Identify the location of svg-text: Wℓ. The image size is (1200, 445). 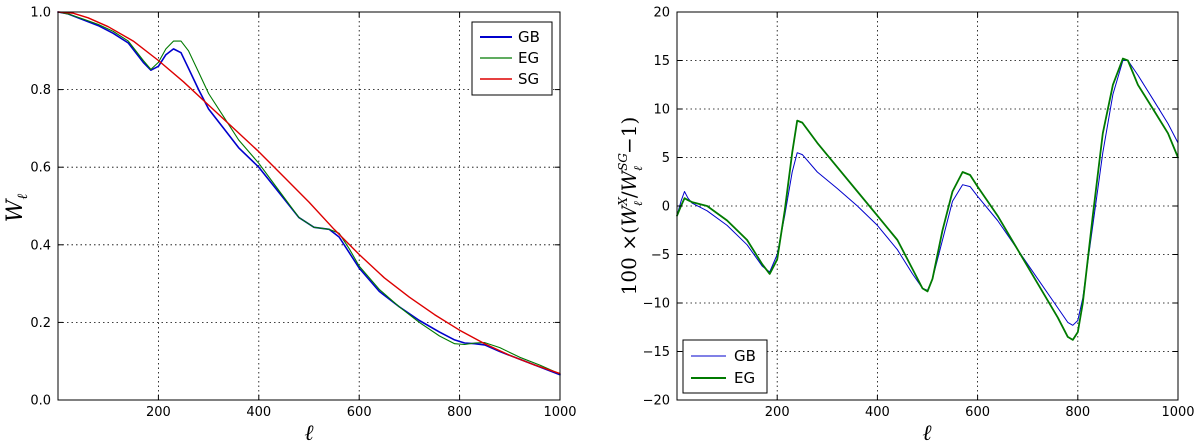
(17, 208).